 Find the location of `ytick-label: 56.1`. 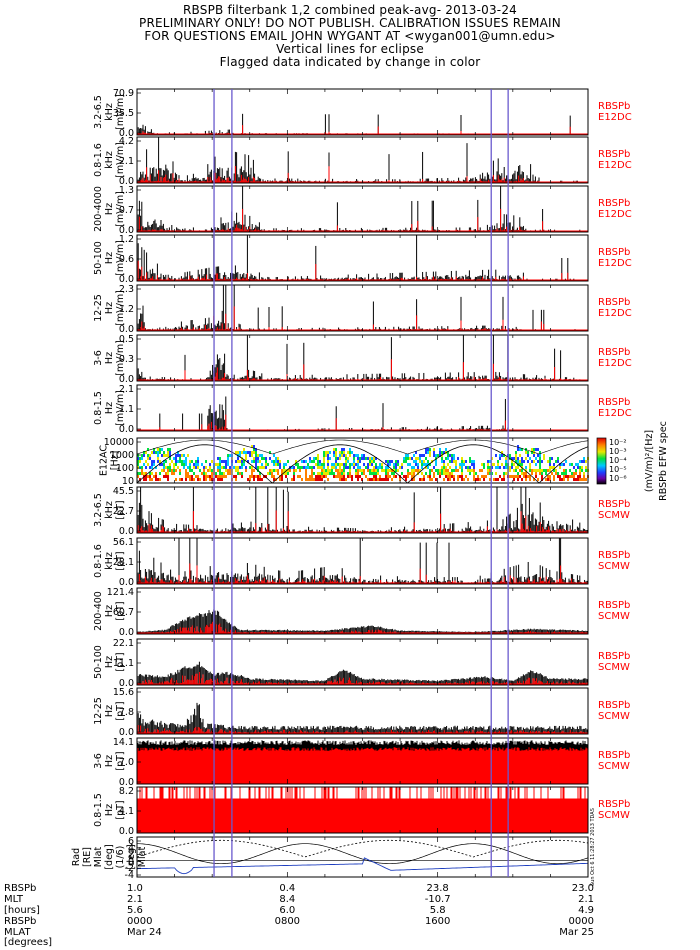

ytick-label: 56.1 is located at coordinates (123, 542).